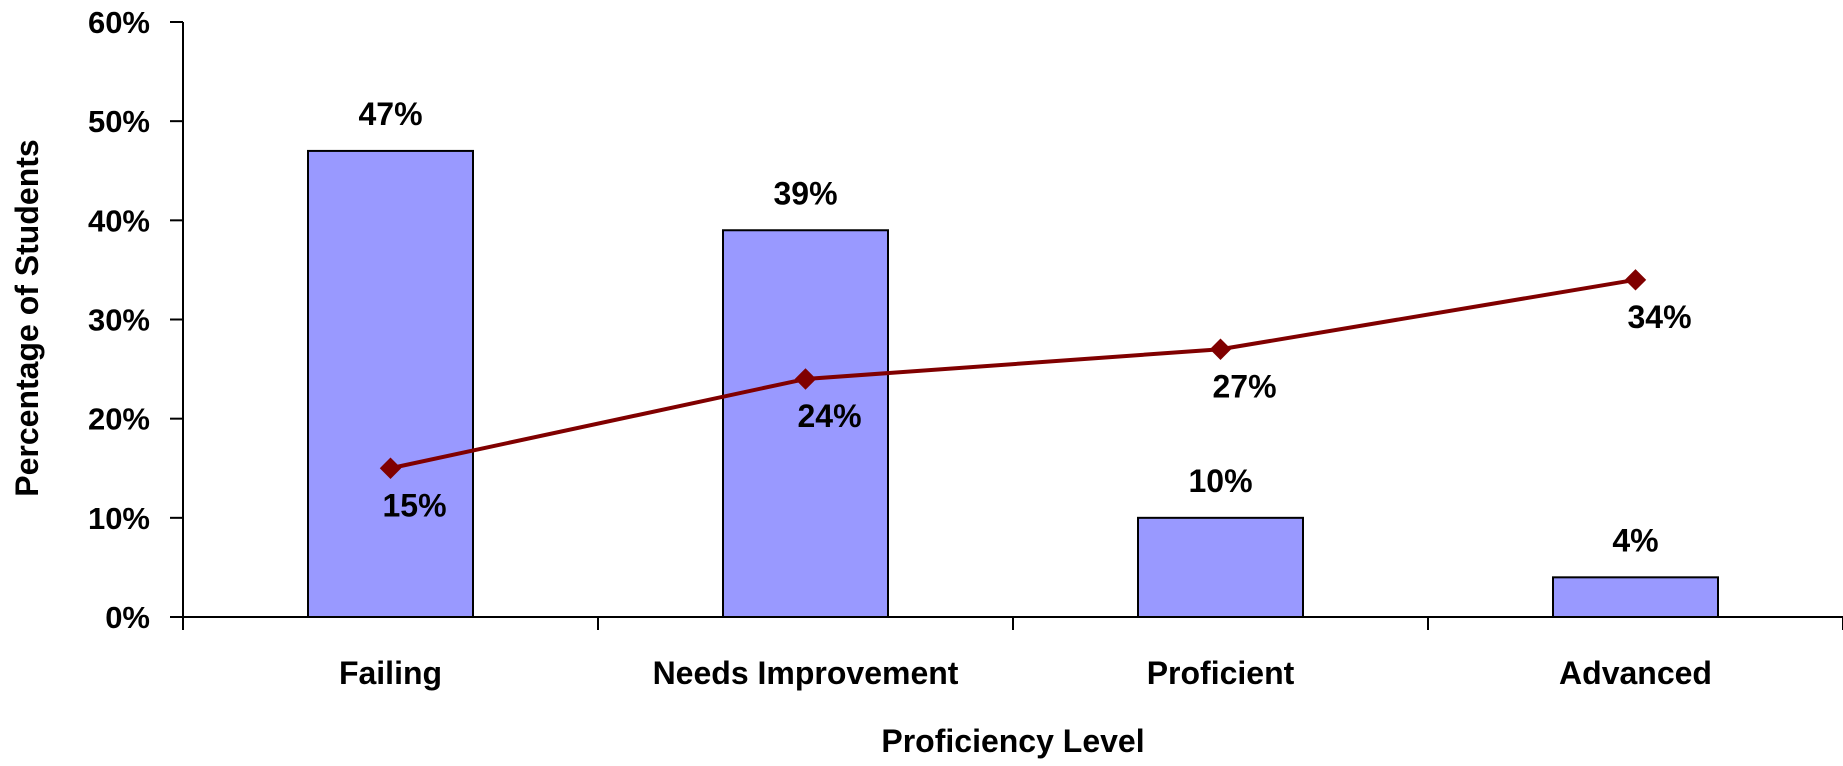  What do you see at coordinates (806, 673) in the screenshot?
I see `x-tick-label: Needs Improvement` at bounding box center [806, 673].